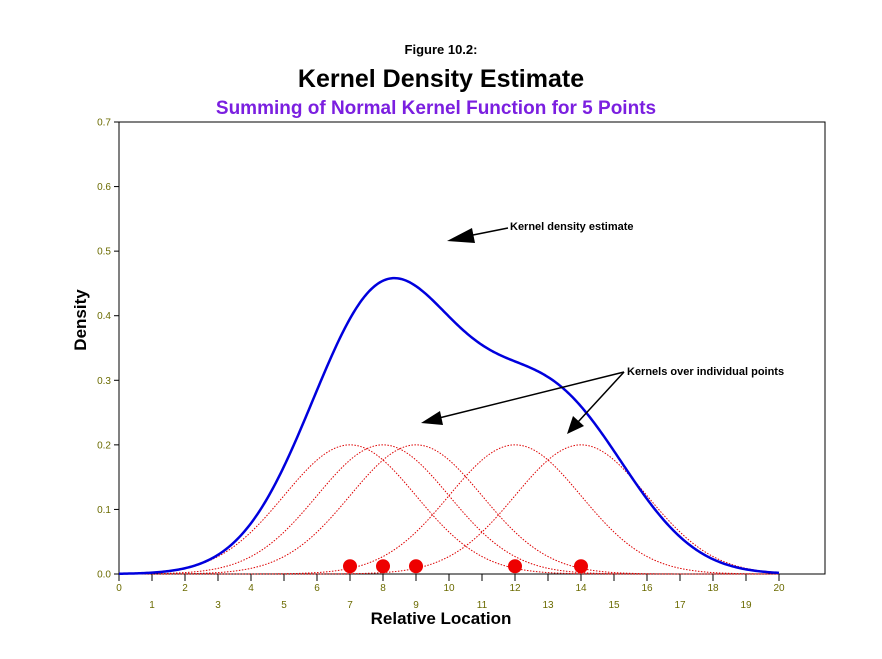  I want to click on x-axis-title: Relative Location, so click(441, 618).